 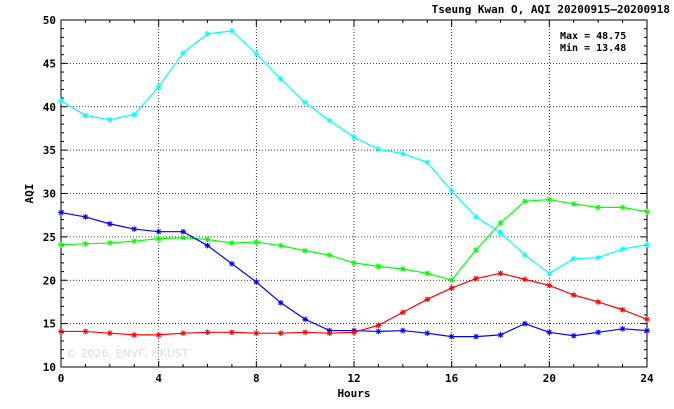 What do you see at coordinates (647, 378) in the screenshot?
I see `x-tick-label: 24` at bounding box center [647, 378].